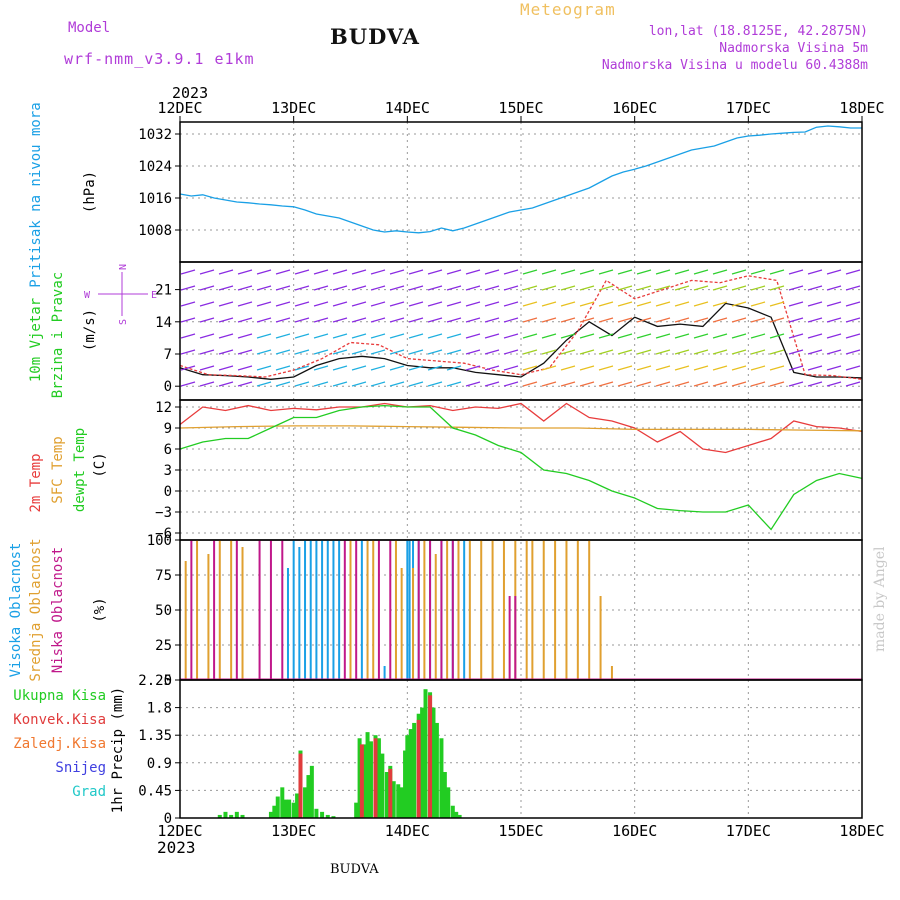 The image size is (900, 900). Describe the element at coordinates (520, 108) in the screenshot. I see `x-label-top: 15DEC` at that location.